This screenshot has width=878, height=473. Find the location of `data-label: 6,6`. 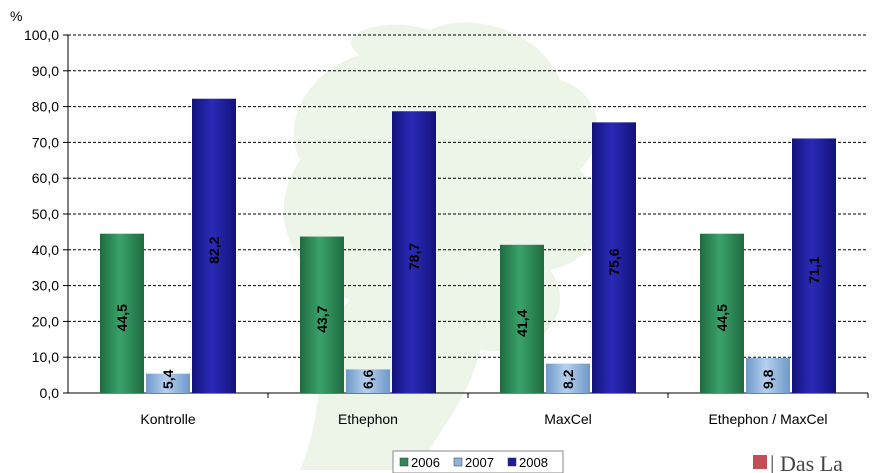

data-label: 6,6 is located at coordinates (368, 379).